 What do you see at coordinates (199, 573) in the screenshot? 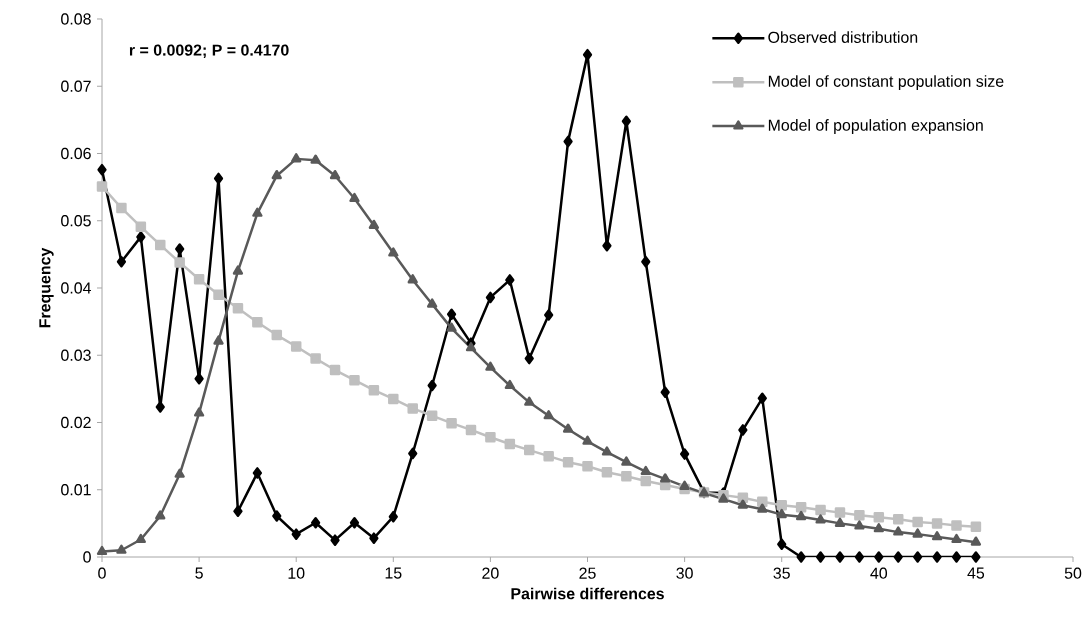
I see `x-tick-label: 5` at bounding box center [199, 573].